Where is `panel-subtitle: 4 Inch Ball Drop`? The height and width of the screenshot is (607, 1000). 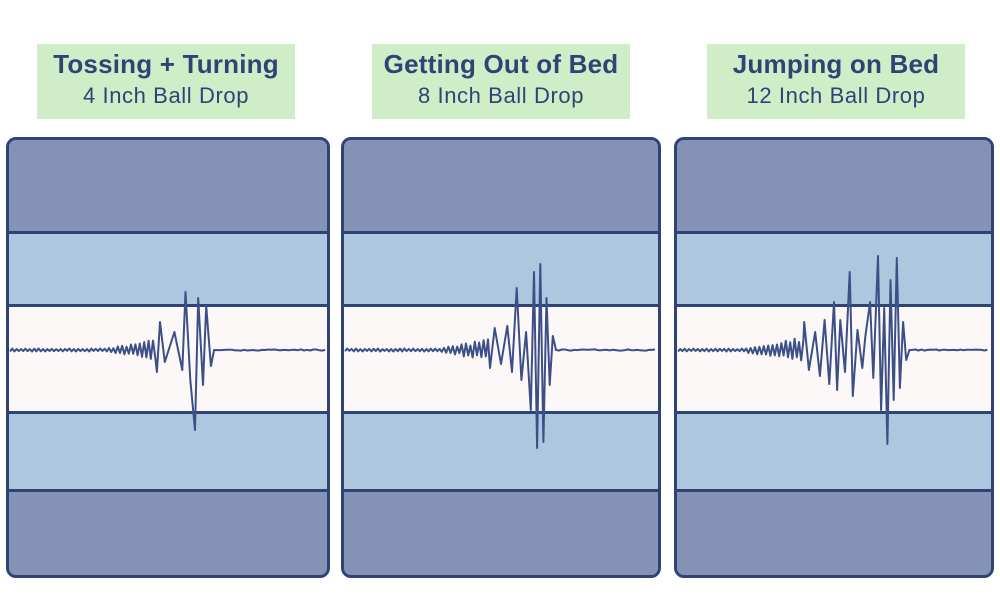
panel-subtitle: 4 Inch Ball Drop is located at coordinates (166, 95).